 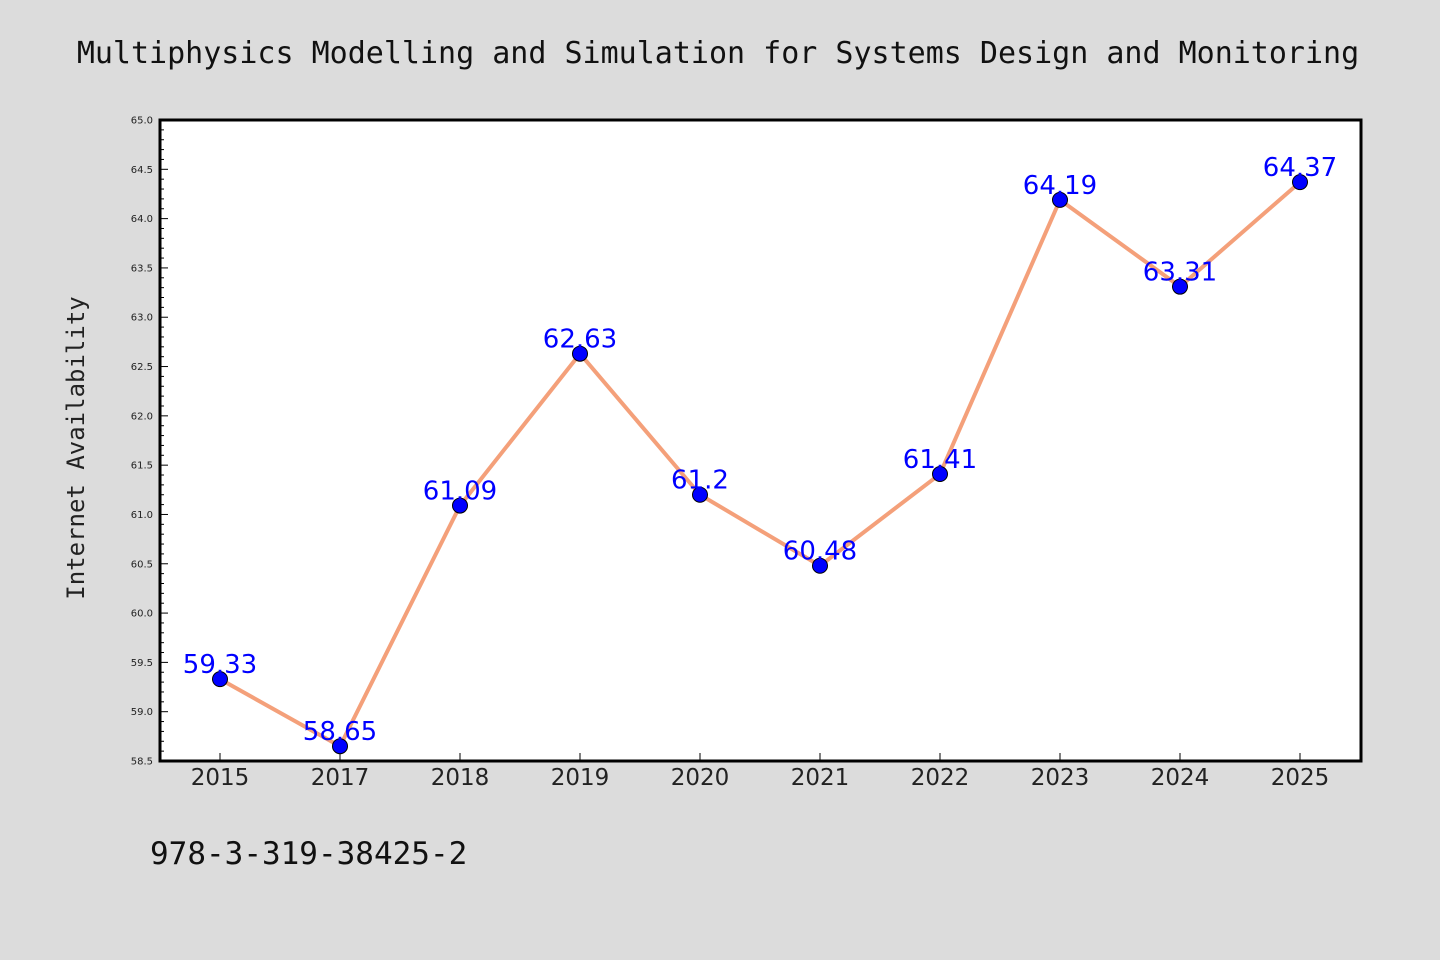 I want to click on x-tick-label: 2022, so click(x=940, y=778).